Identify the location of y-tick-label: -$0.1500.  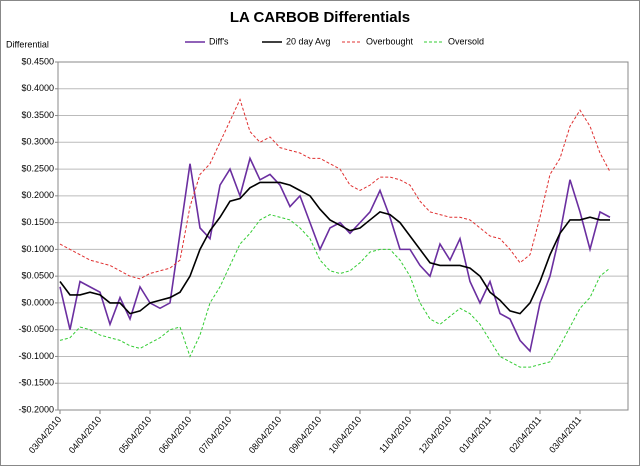
(36, 383).